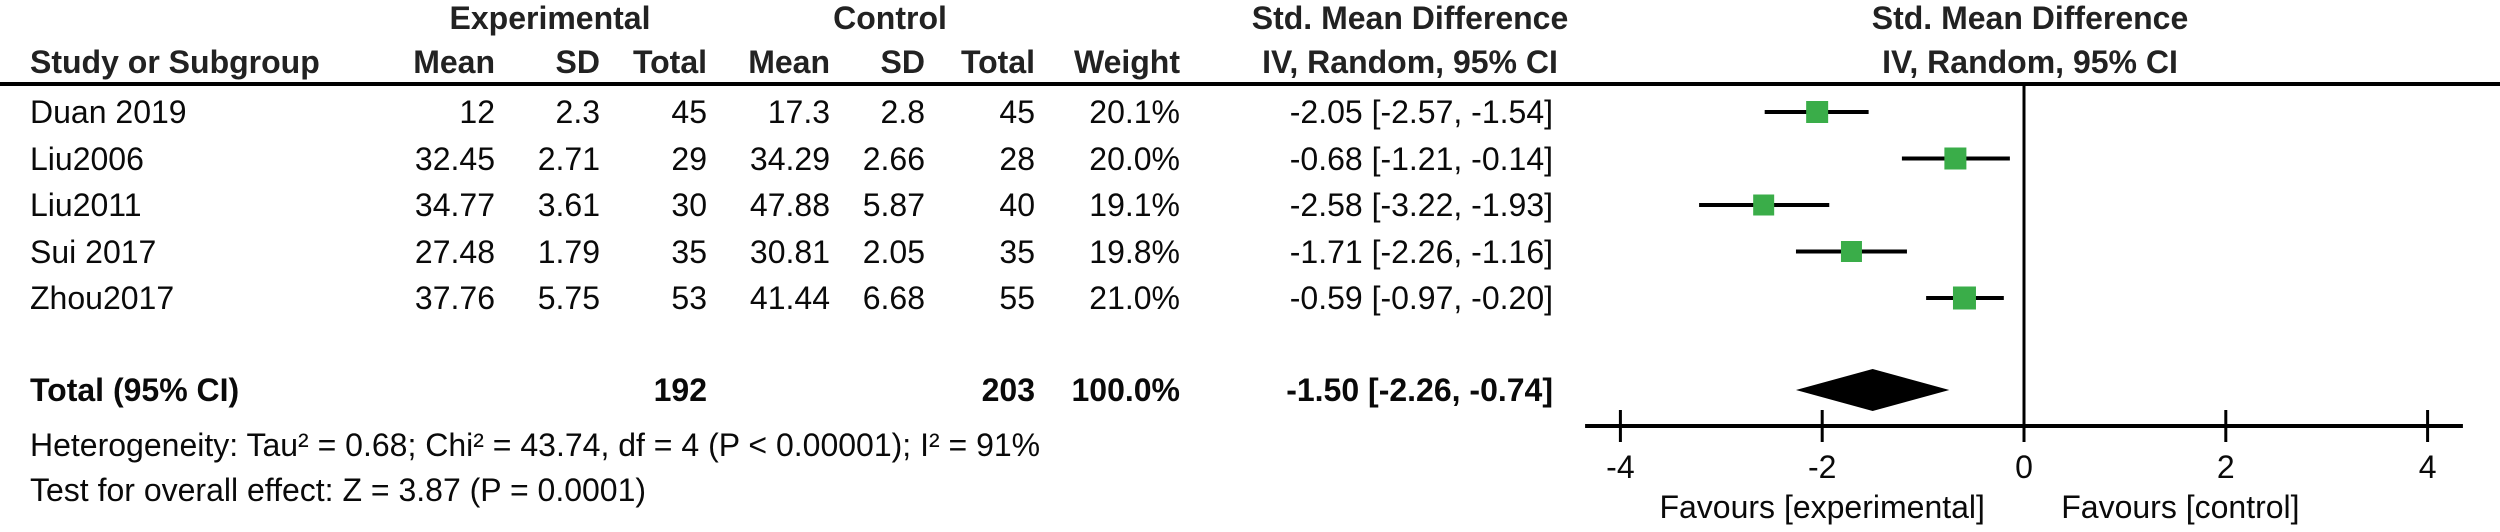  What do you see at coordinates (1017, 205) in the screenshot?
I see `total-control: 40` at bounding box center [1017, 205].